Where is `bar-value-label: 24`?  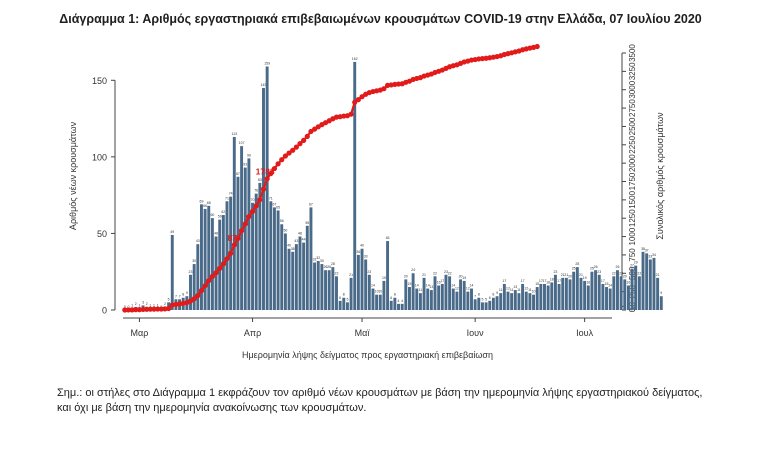
bar-value-label: 24 is located at coordinates (413, 270).